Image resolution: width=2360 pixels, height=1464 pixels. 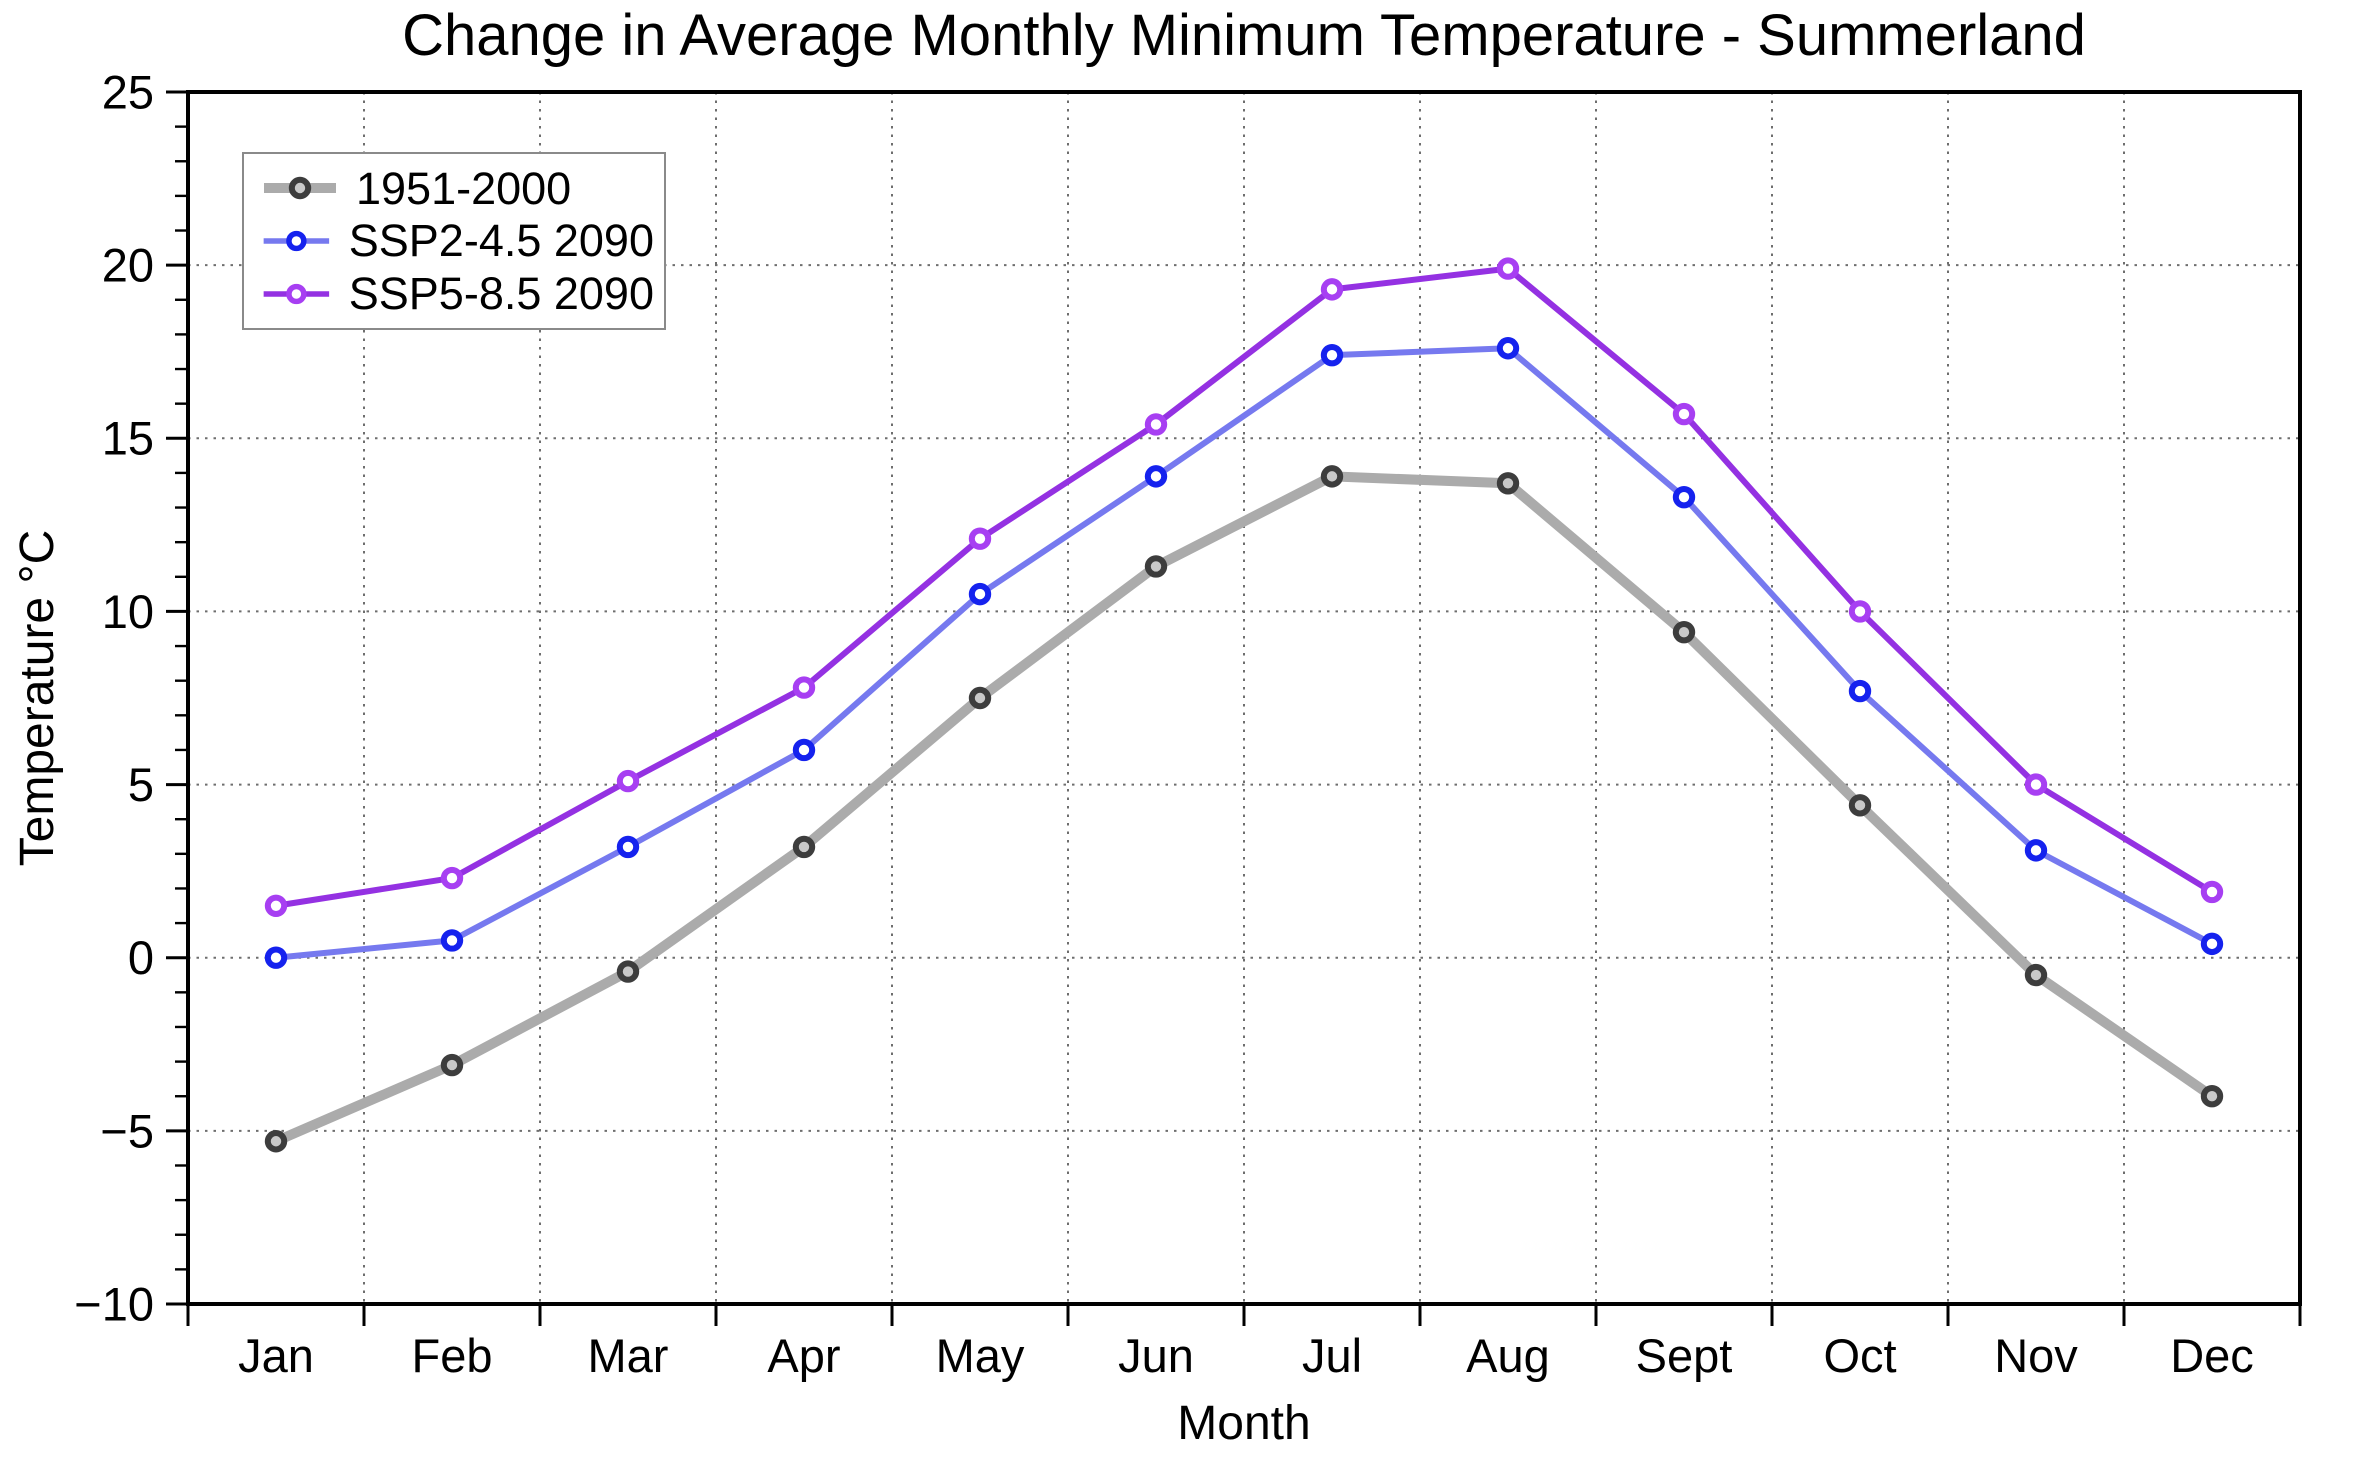 What do you see at coordinates (1156, 1355) in the screenshot?
I see `x-tick-label: Jun` at bounding box center [1156, 1355].